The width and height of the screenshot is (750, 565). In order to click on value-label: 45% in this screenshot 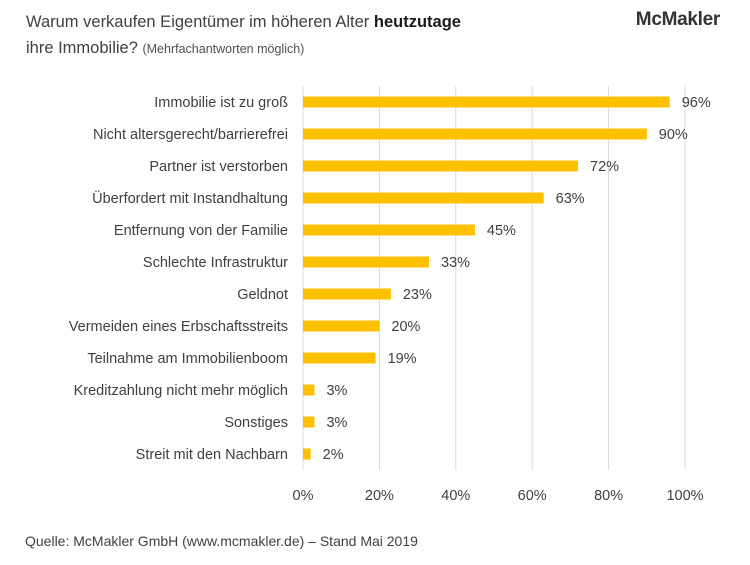, I will do `click(501, 231)`.